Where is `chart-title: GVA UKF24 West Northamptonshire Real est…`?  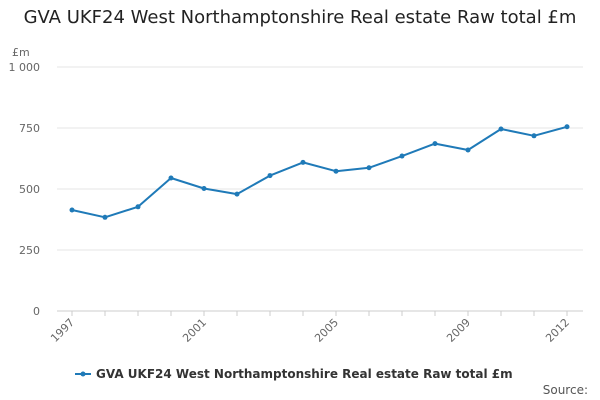
chart-title: GVA UKF24 West Northamptonshire Real est… is located at coordinates (300, 17).